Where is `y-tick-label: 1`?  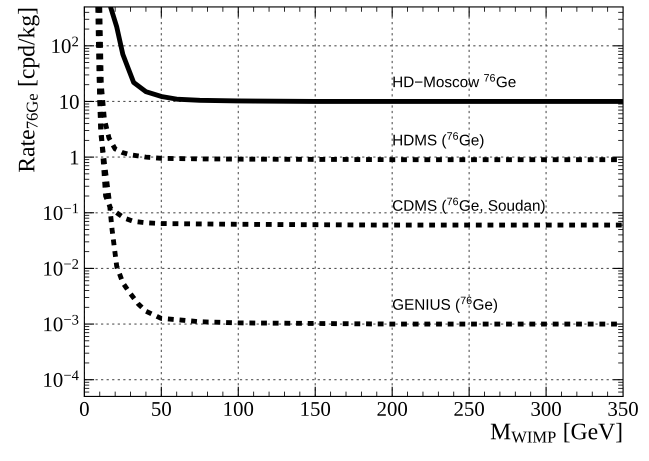 y-tick-label: 1 is located at coordinates (74, 157).